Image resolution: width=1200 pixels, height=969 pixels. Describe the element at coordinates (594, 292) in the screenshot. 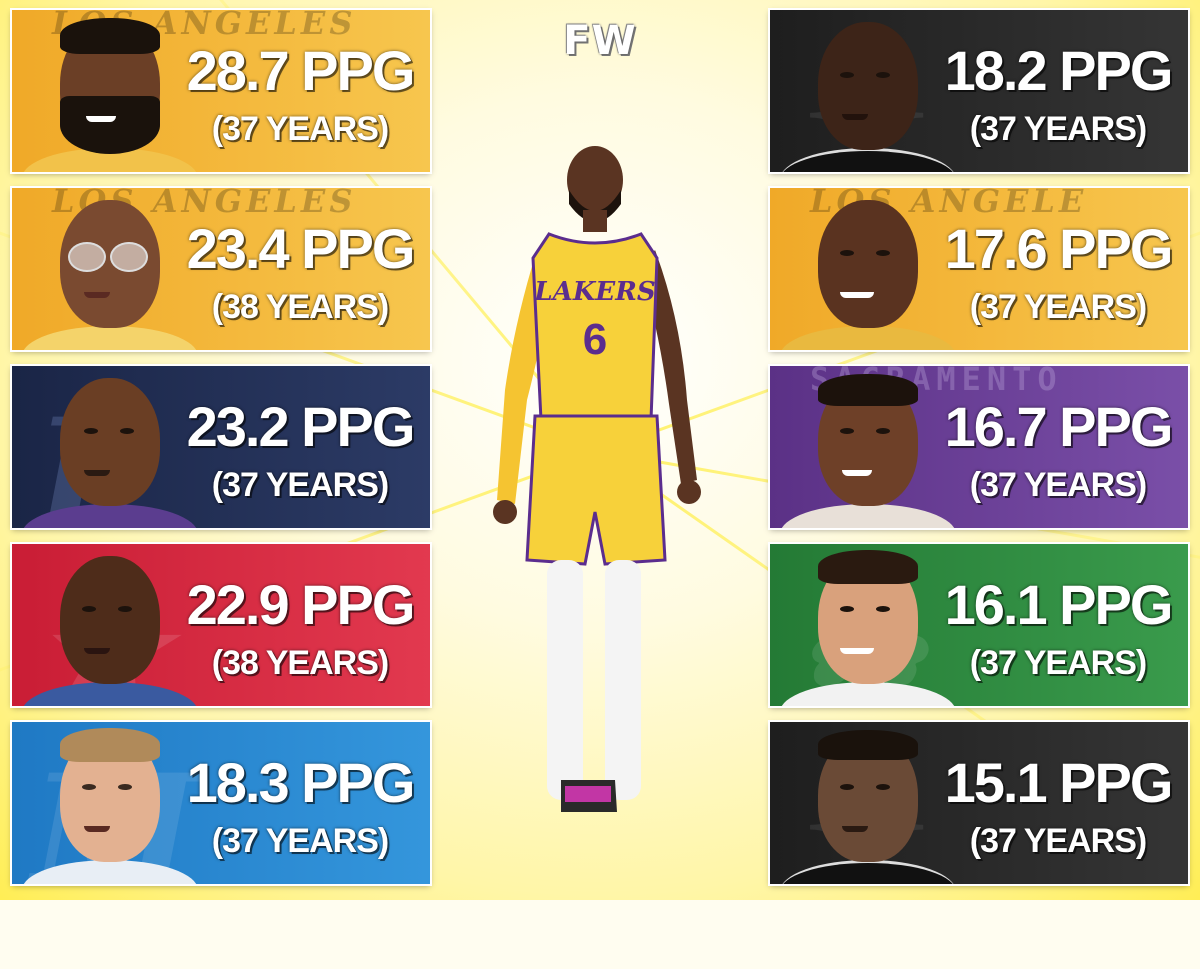

I see `jersey-text: LAKERS` at that location.